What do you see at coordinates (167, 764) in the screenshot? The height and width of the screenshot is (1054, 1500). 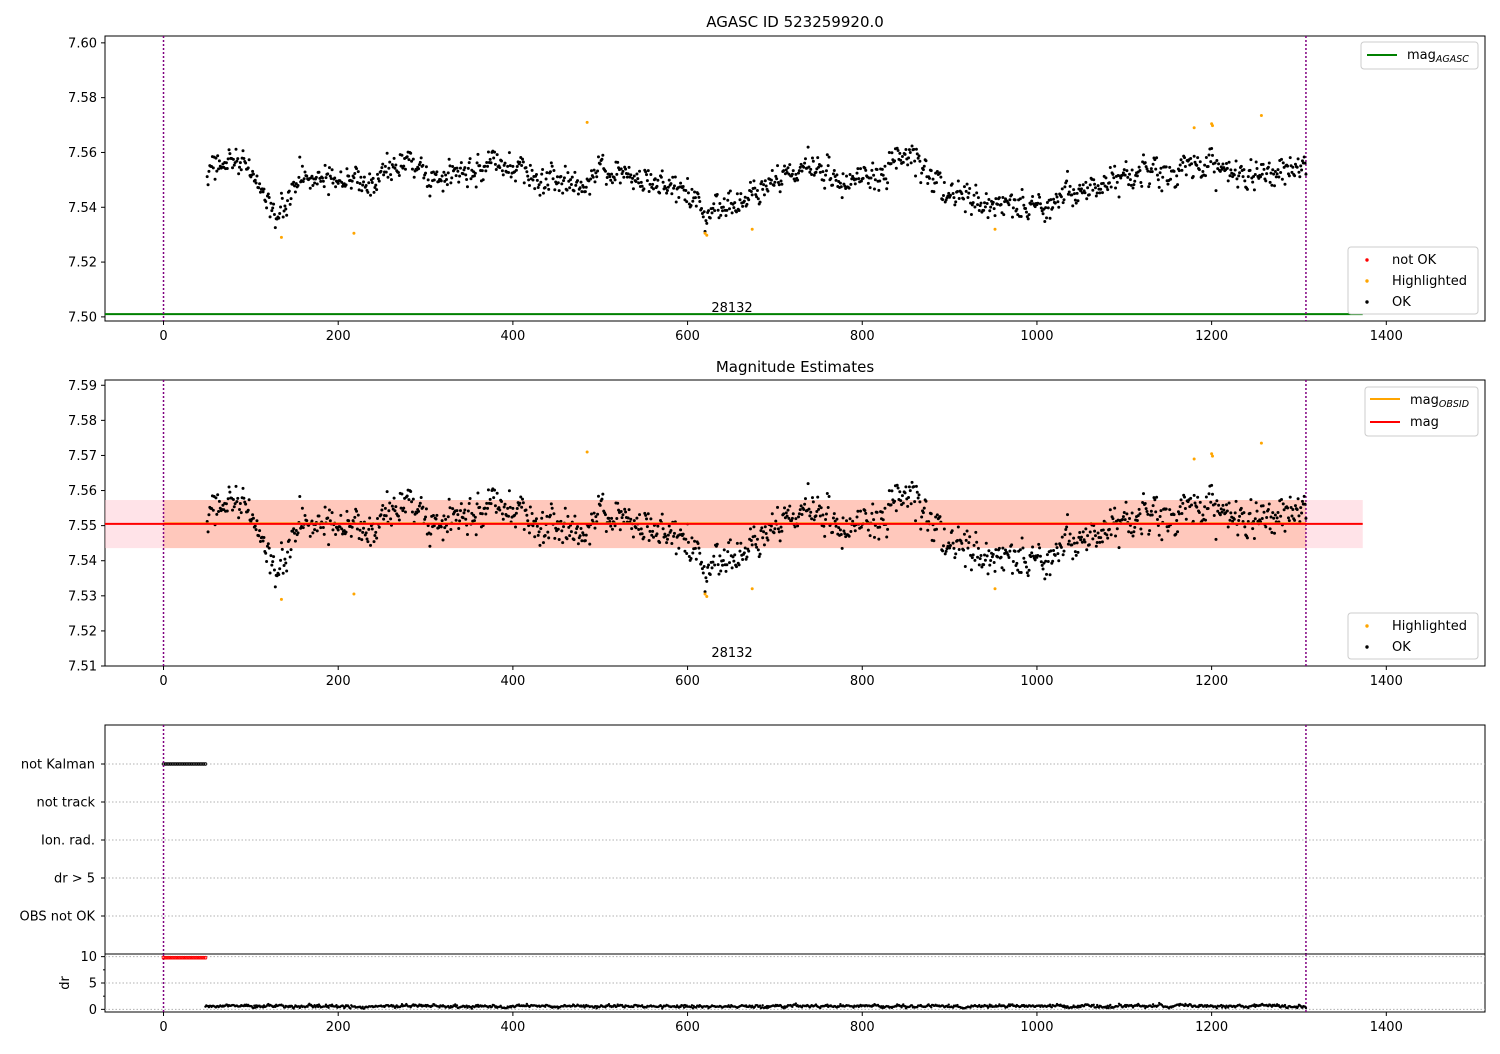 I see `flag-point` at bounding box center [167, 764].